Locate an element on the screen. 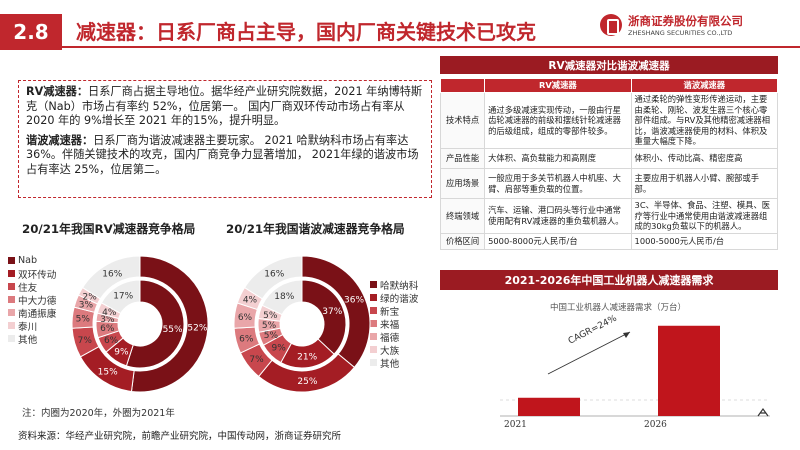  rv-pie-inner-label: 9% is located at coordinates (121, 352).